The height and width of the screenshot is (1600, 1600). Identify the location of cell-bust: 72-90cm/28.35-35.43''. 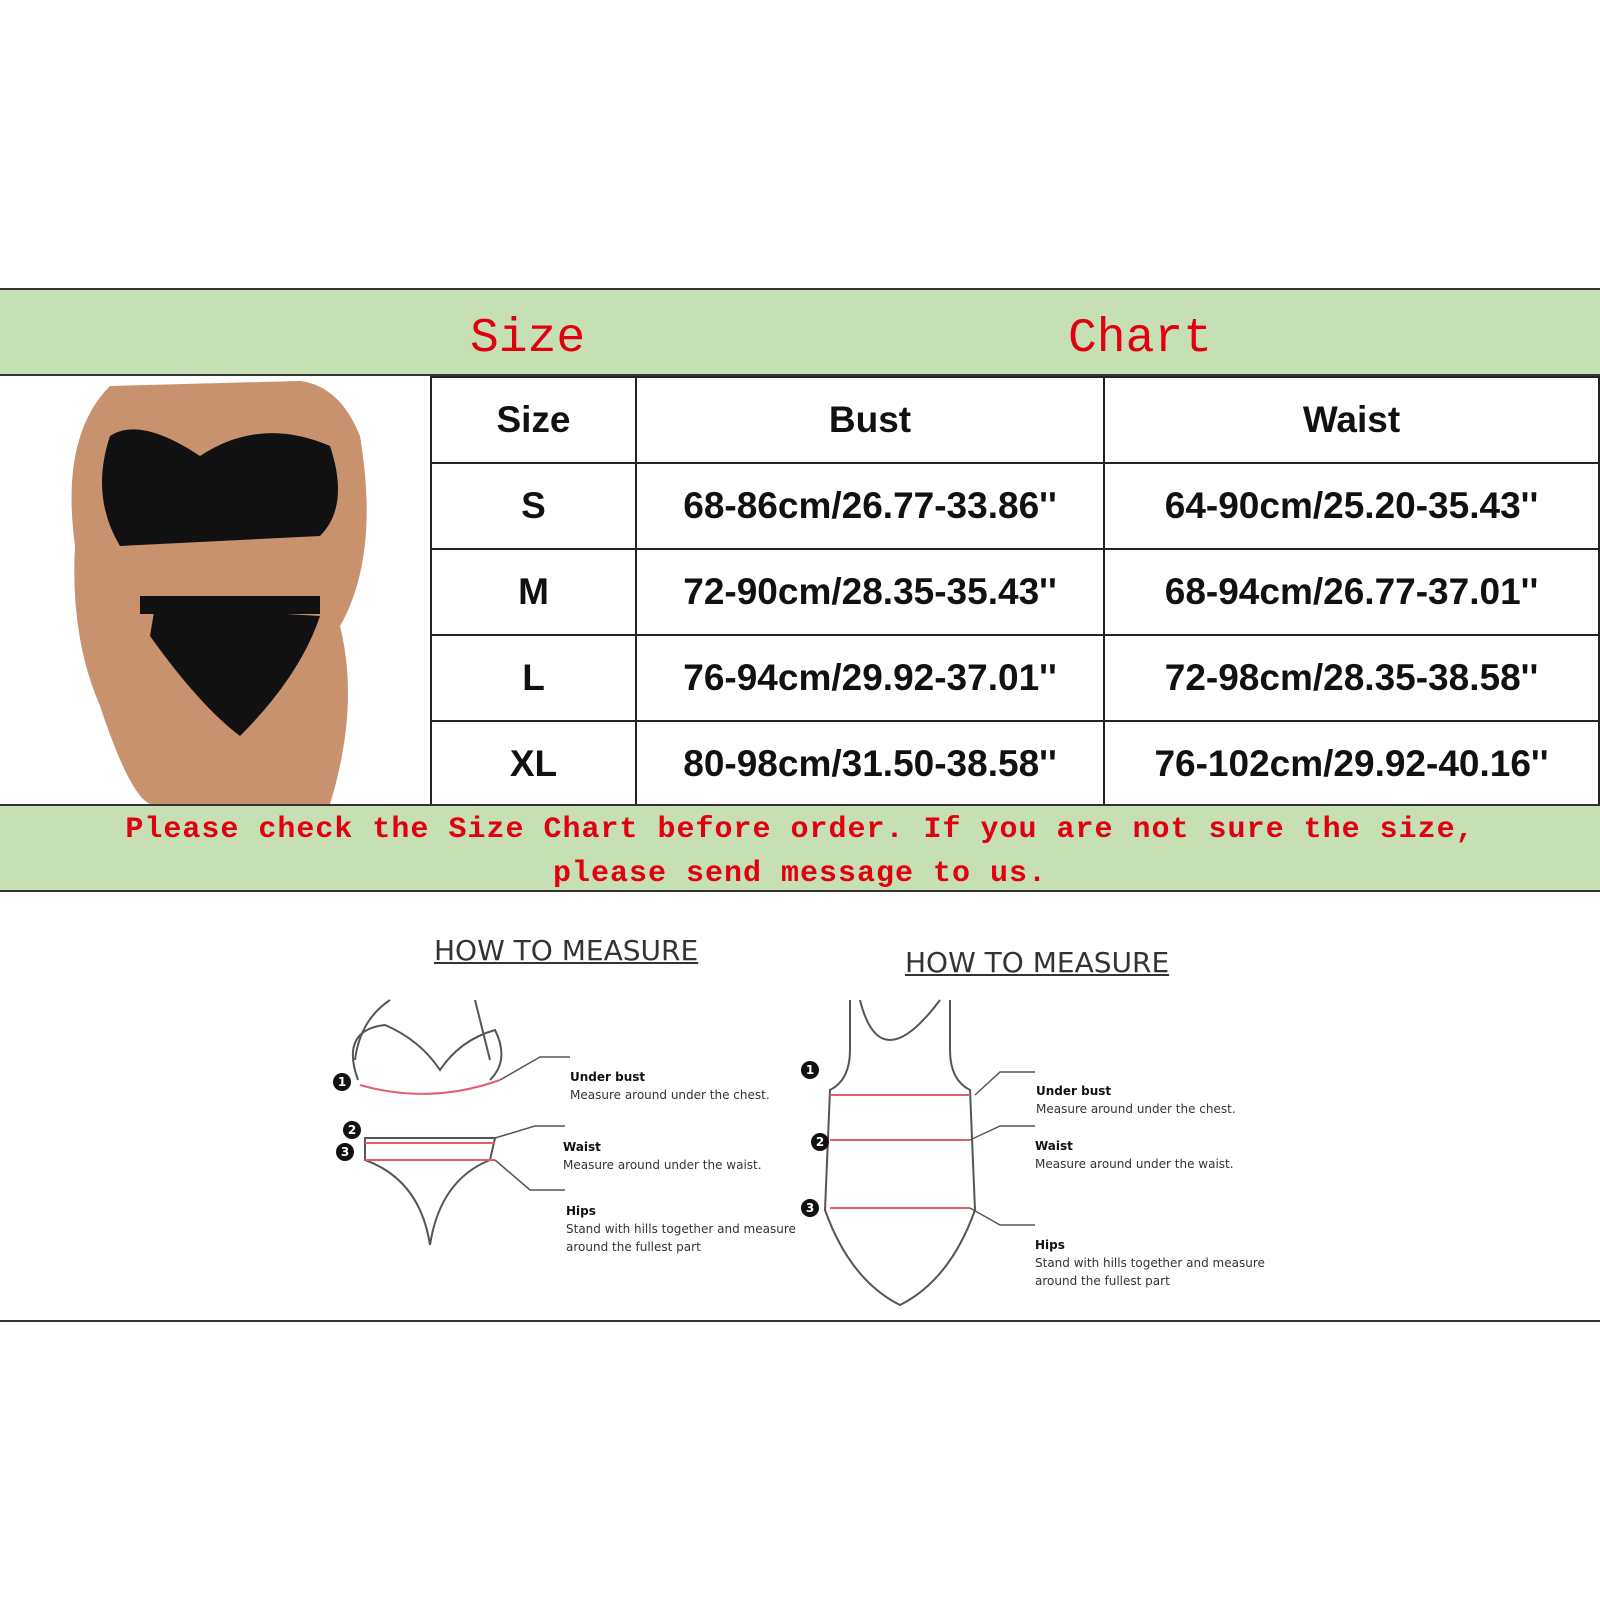
(870, 592).